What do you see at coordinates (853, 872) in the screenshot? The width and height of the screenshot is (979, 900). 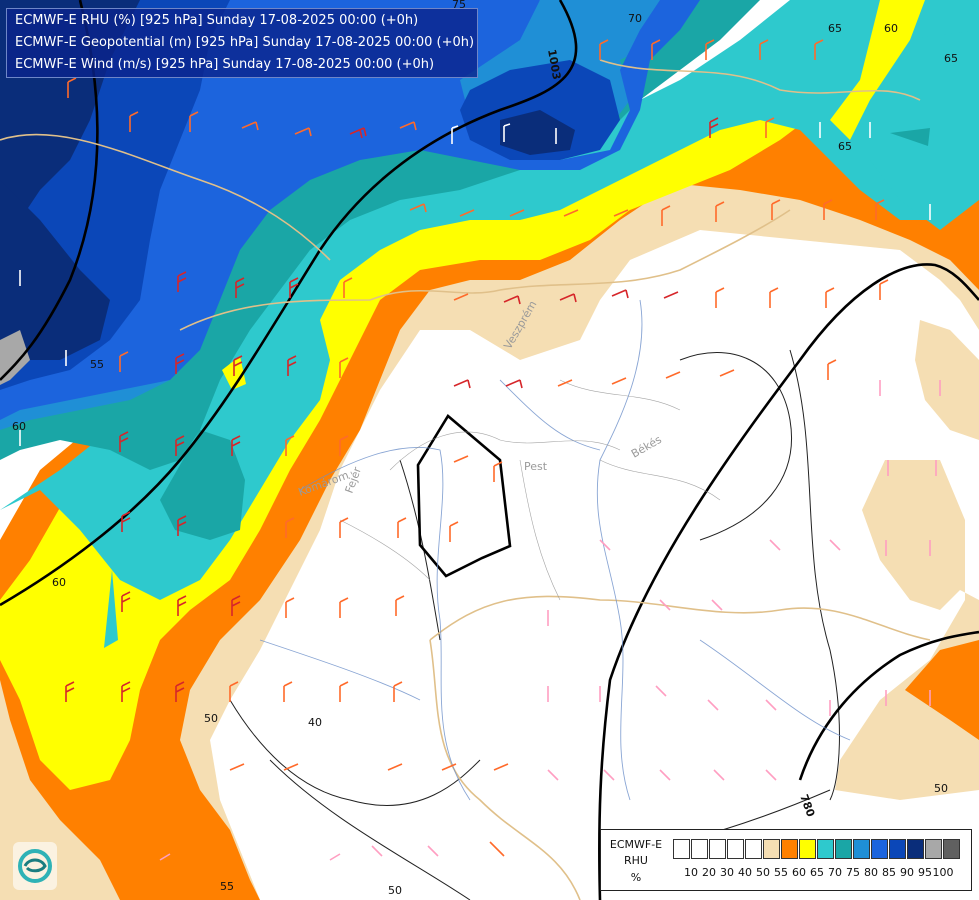 I see `legend-tick-label: 75` at bounding box center [853, 872].